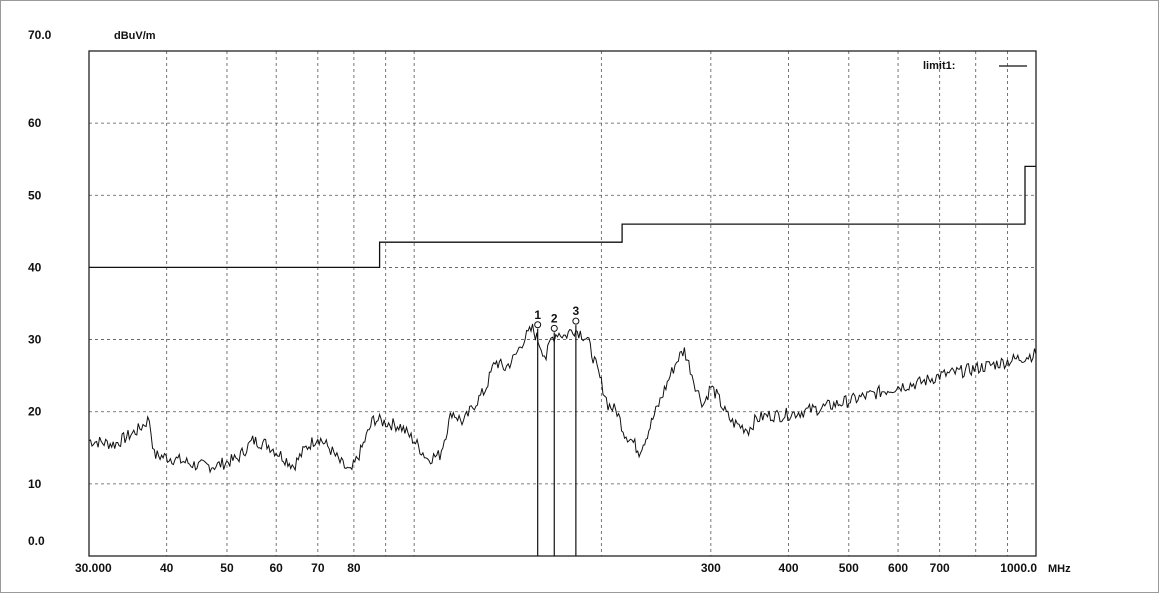 This screenshot has width=1161, height=596. What do you see at coordinates (975, 66) in the screenshot?
I see `legend: limit1:` at bounding box center [975, 66].